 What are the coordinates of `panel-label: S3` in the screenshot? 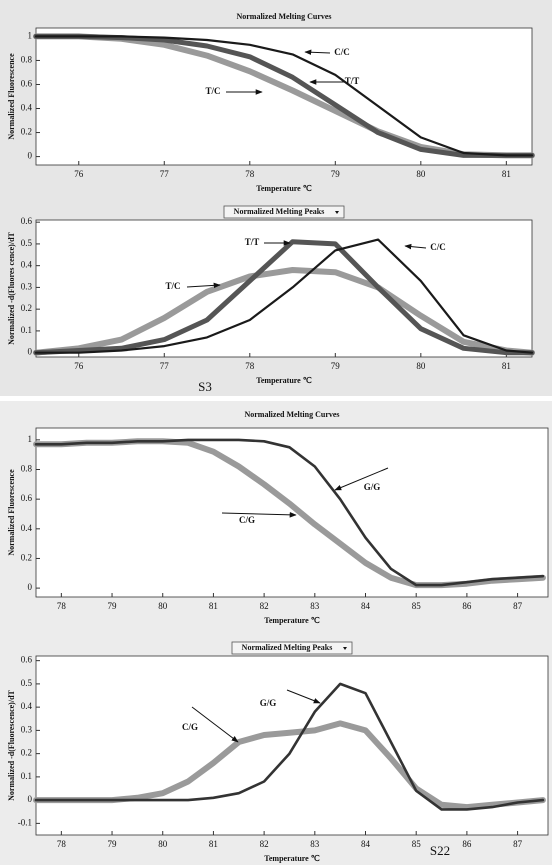 It's located at (205, 386).